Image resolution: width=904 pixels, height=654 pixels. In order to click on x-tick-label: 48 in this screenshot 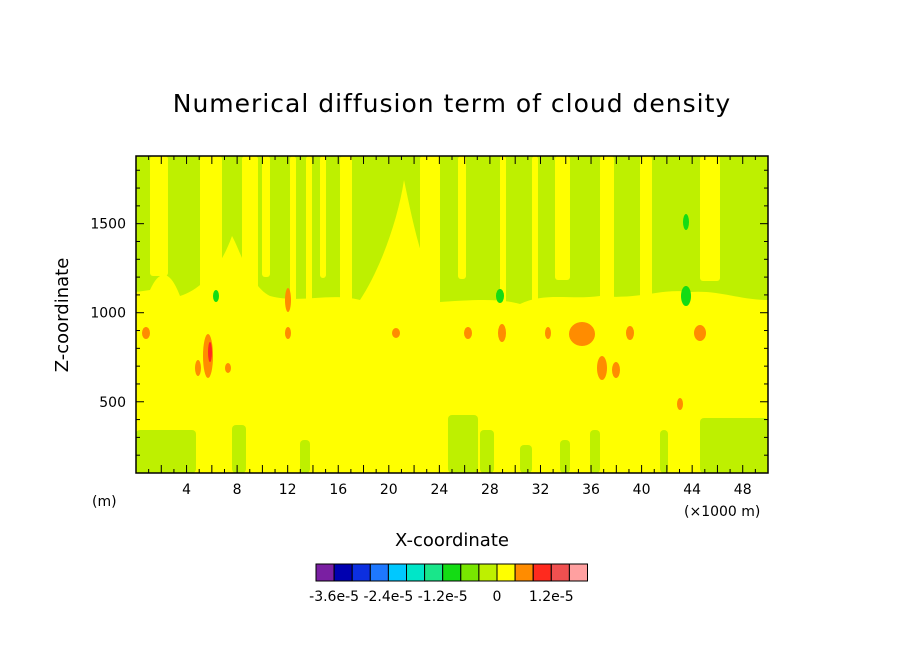, I will do `click(743, 490)`.